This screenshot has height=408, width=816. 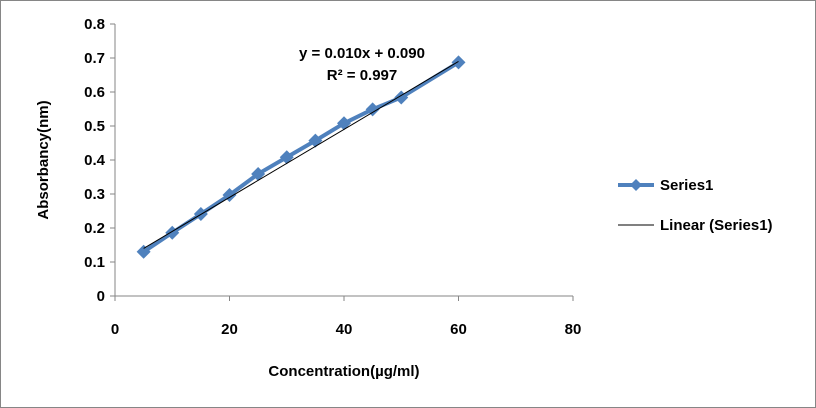 What do you see at coordinates (343, 371) in the screenshot?
I see `x-axis-label: Concentration(µg/ml)` at bounding box center [343, 371].